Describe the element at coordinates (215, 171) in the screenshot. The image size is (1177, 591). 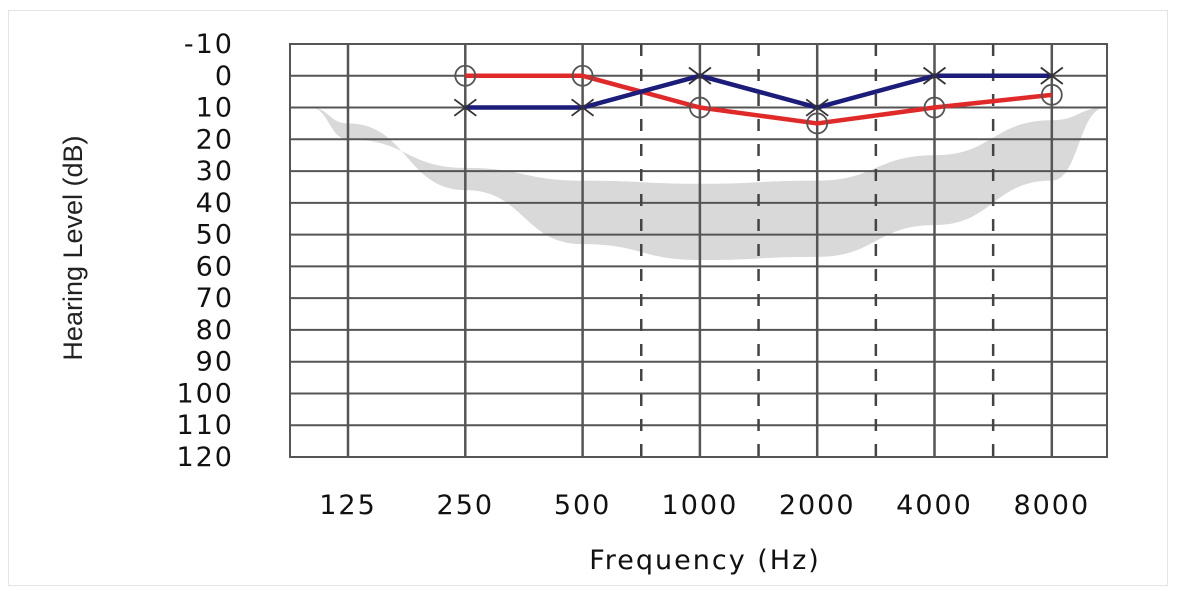
I see `y-tick-label: 30` at that location.